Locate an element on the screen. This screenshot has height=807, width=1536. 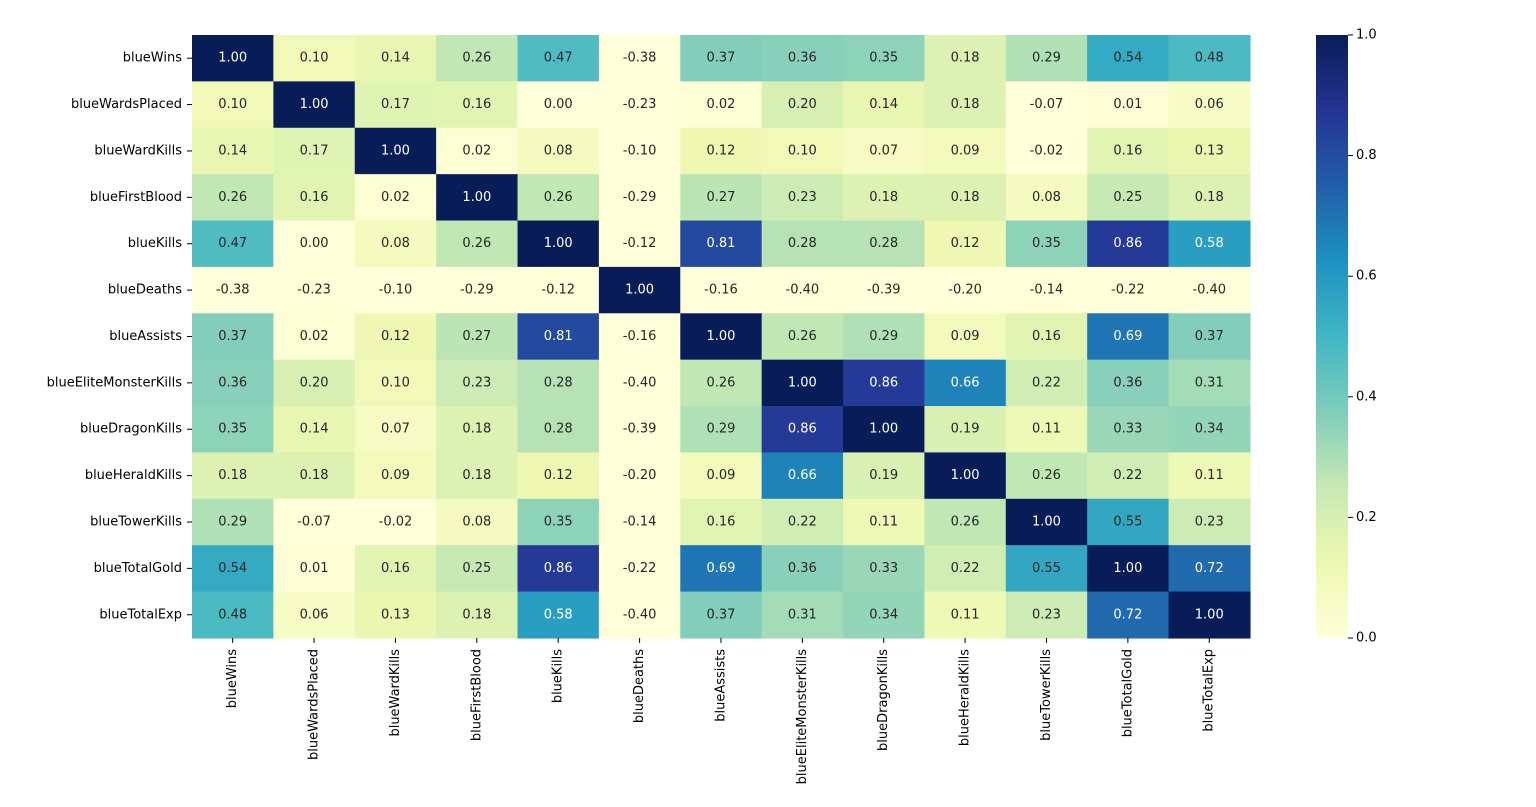
cell-value: 0.12 is located at coordinates (965, 243).